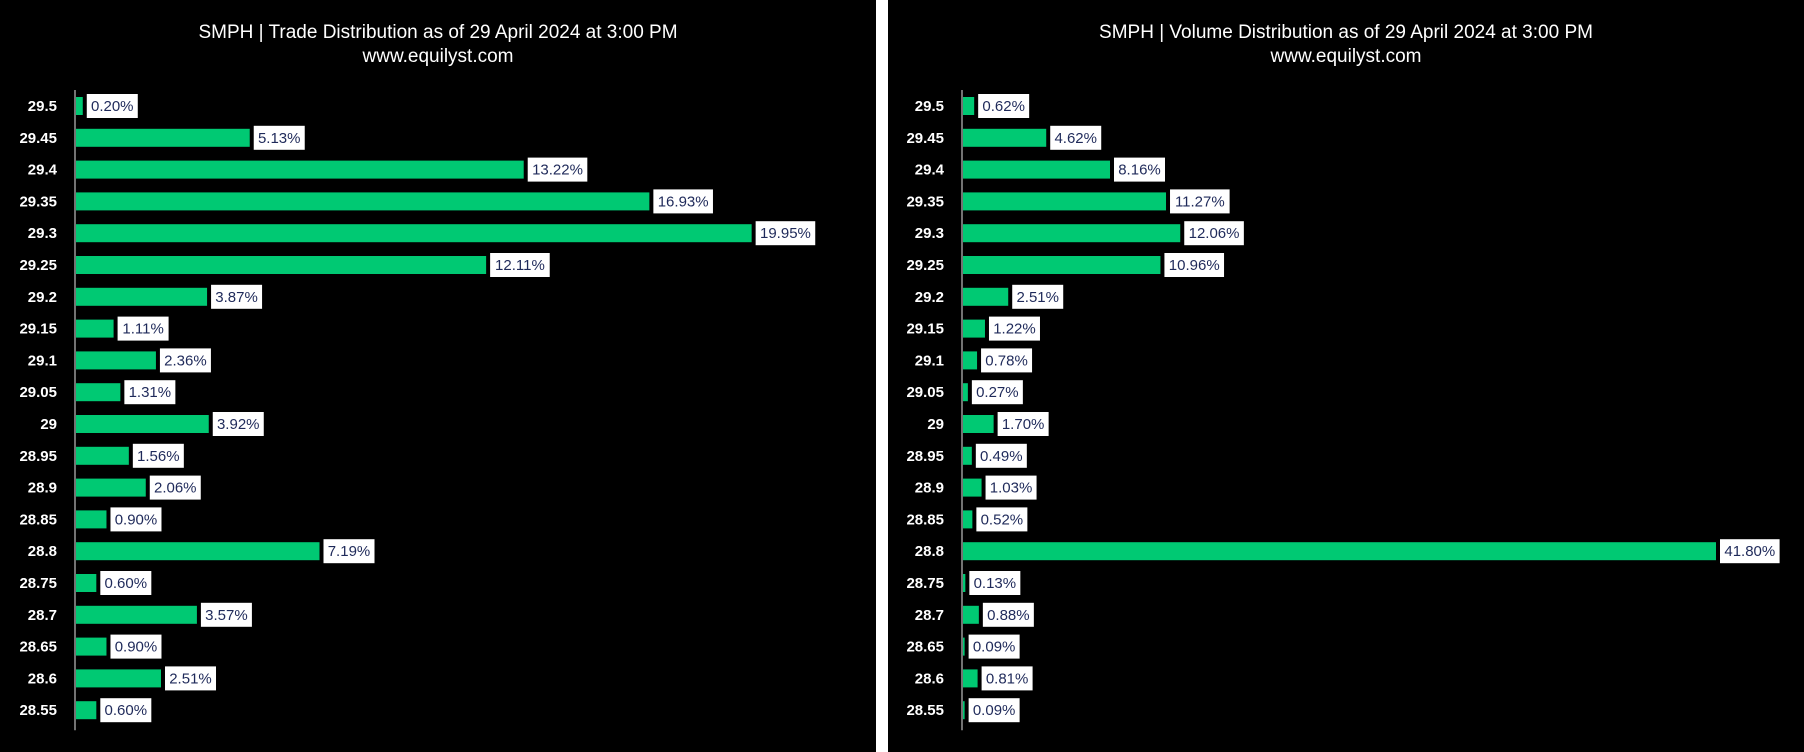 The height and width of the screenshot is (752, 1804). What do you see at coordinates (1200, 201) in the screenshot?
I see `data-label: 11.27%` at bounding box center [1200, 201].